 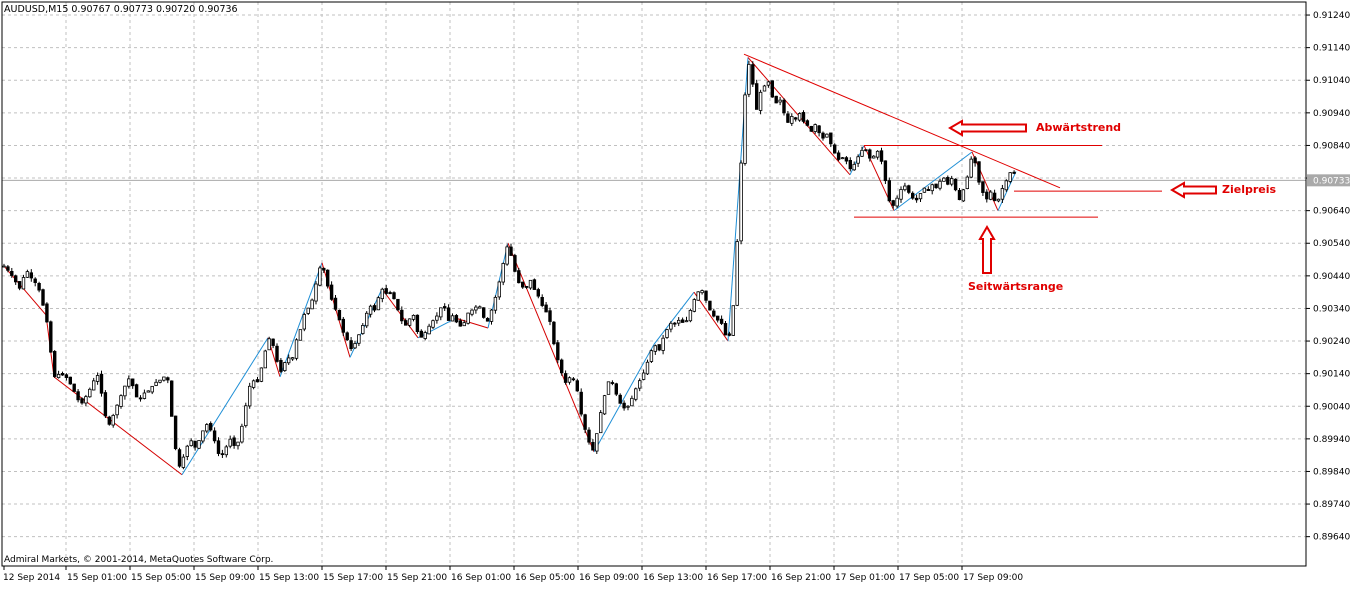 What do you see at coordinates (929, 578) in the screenshot?
I see `x-tick-label: 17 Sep 05:00` at bounding box center [929, 578].